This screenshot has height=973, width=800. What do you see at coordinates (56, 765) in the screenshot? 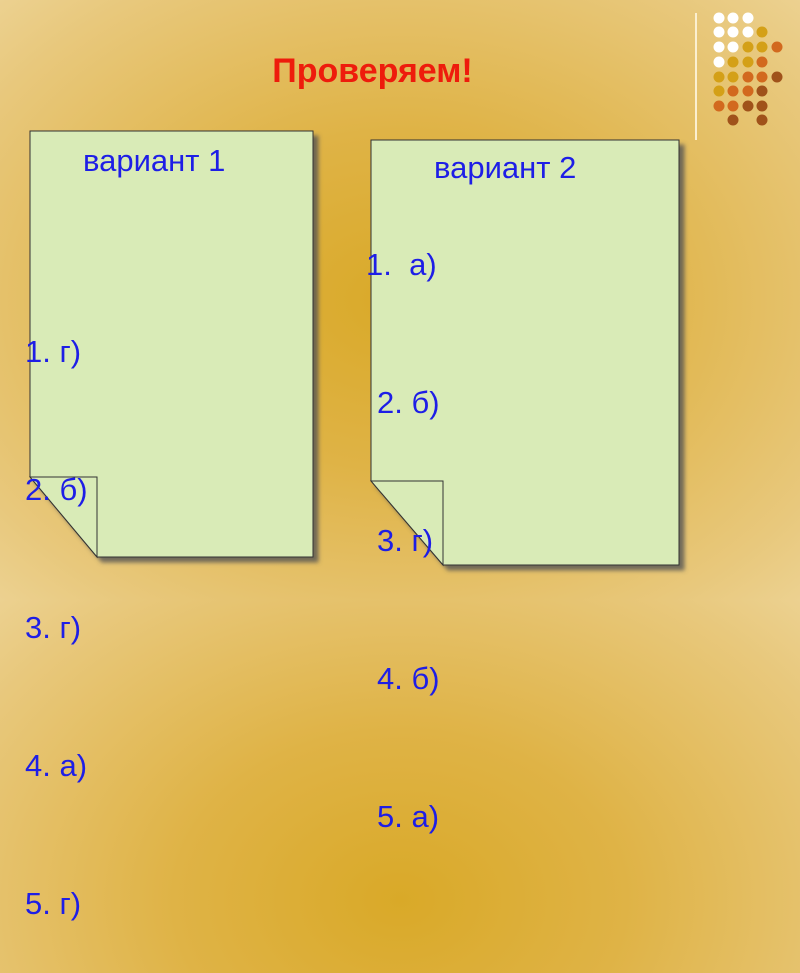
I see `answer: 4. а)` at bounding box center [56, 765].